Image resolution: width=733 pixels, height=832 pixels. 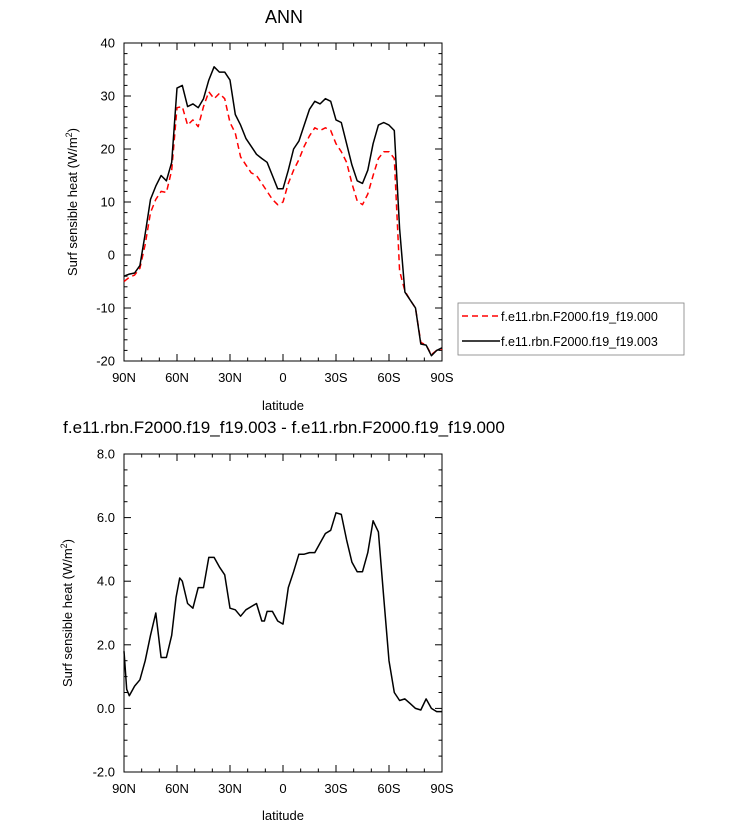 What do you see at coordinates (69, 134) in the screenshot?
I see `top-y-axis-label-sup: 2` at bounding box center [69, 134].